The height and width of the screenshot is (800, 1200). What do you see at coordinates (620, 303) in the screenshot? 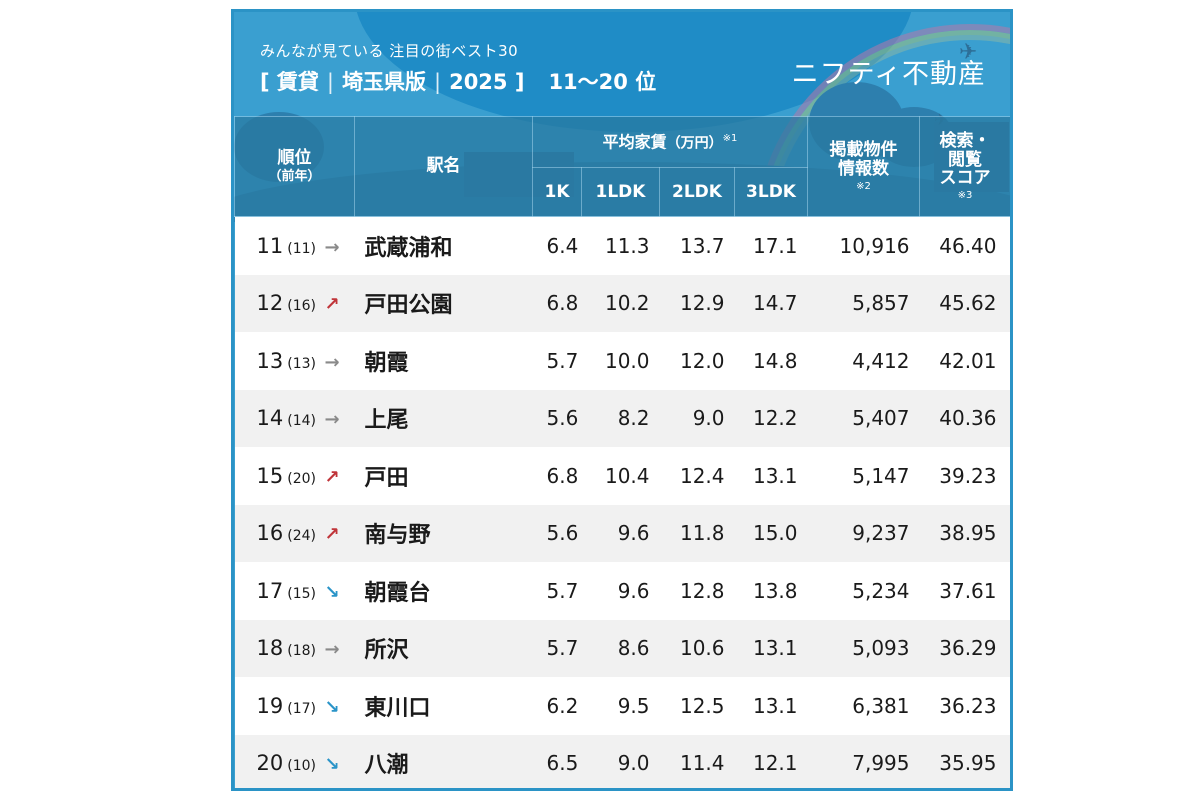
I see `rent-1ldk: 10.2` at bounding box center [620, 303].